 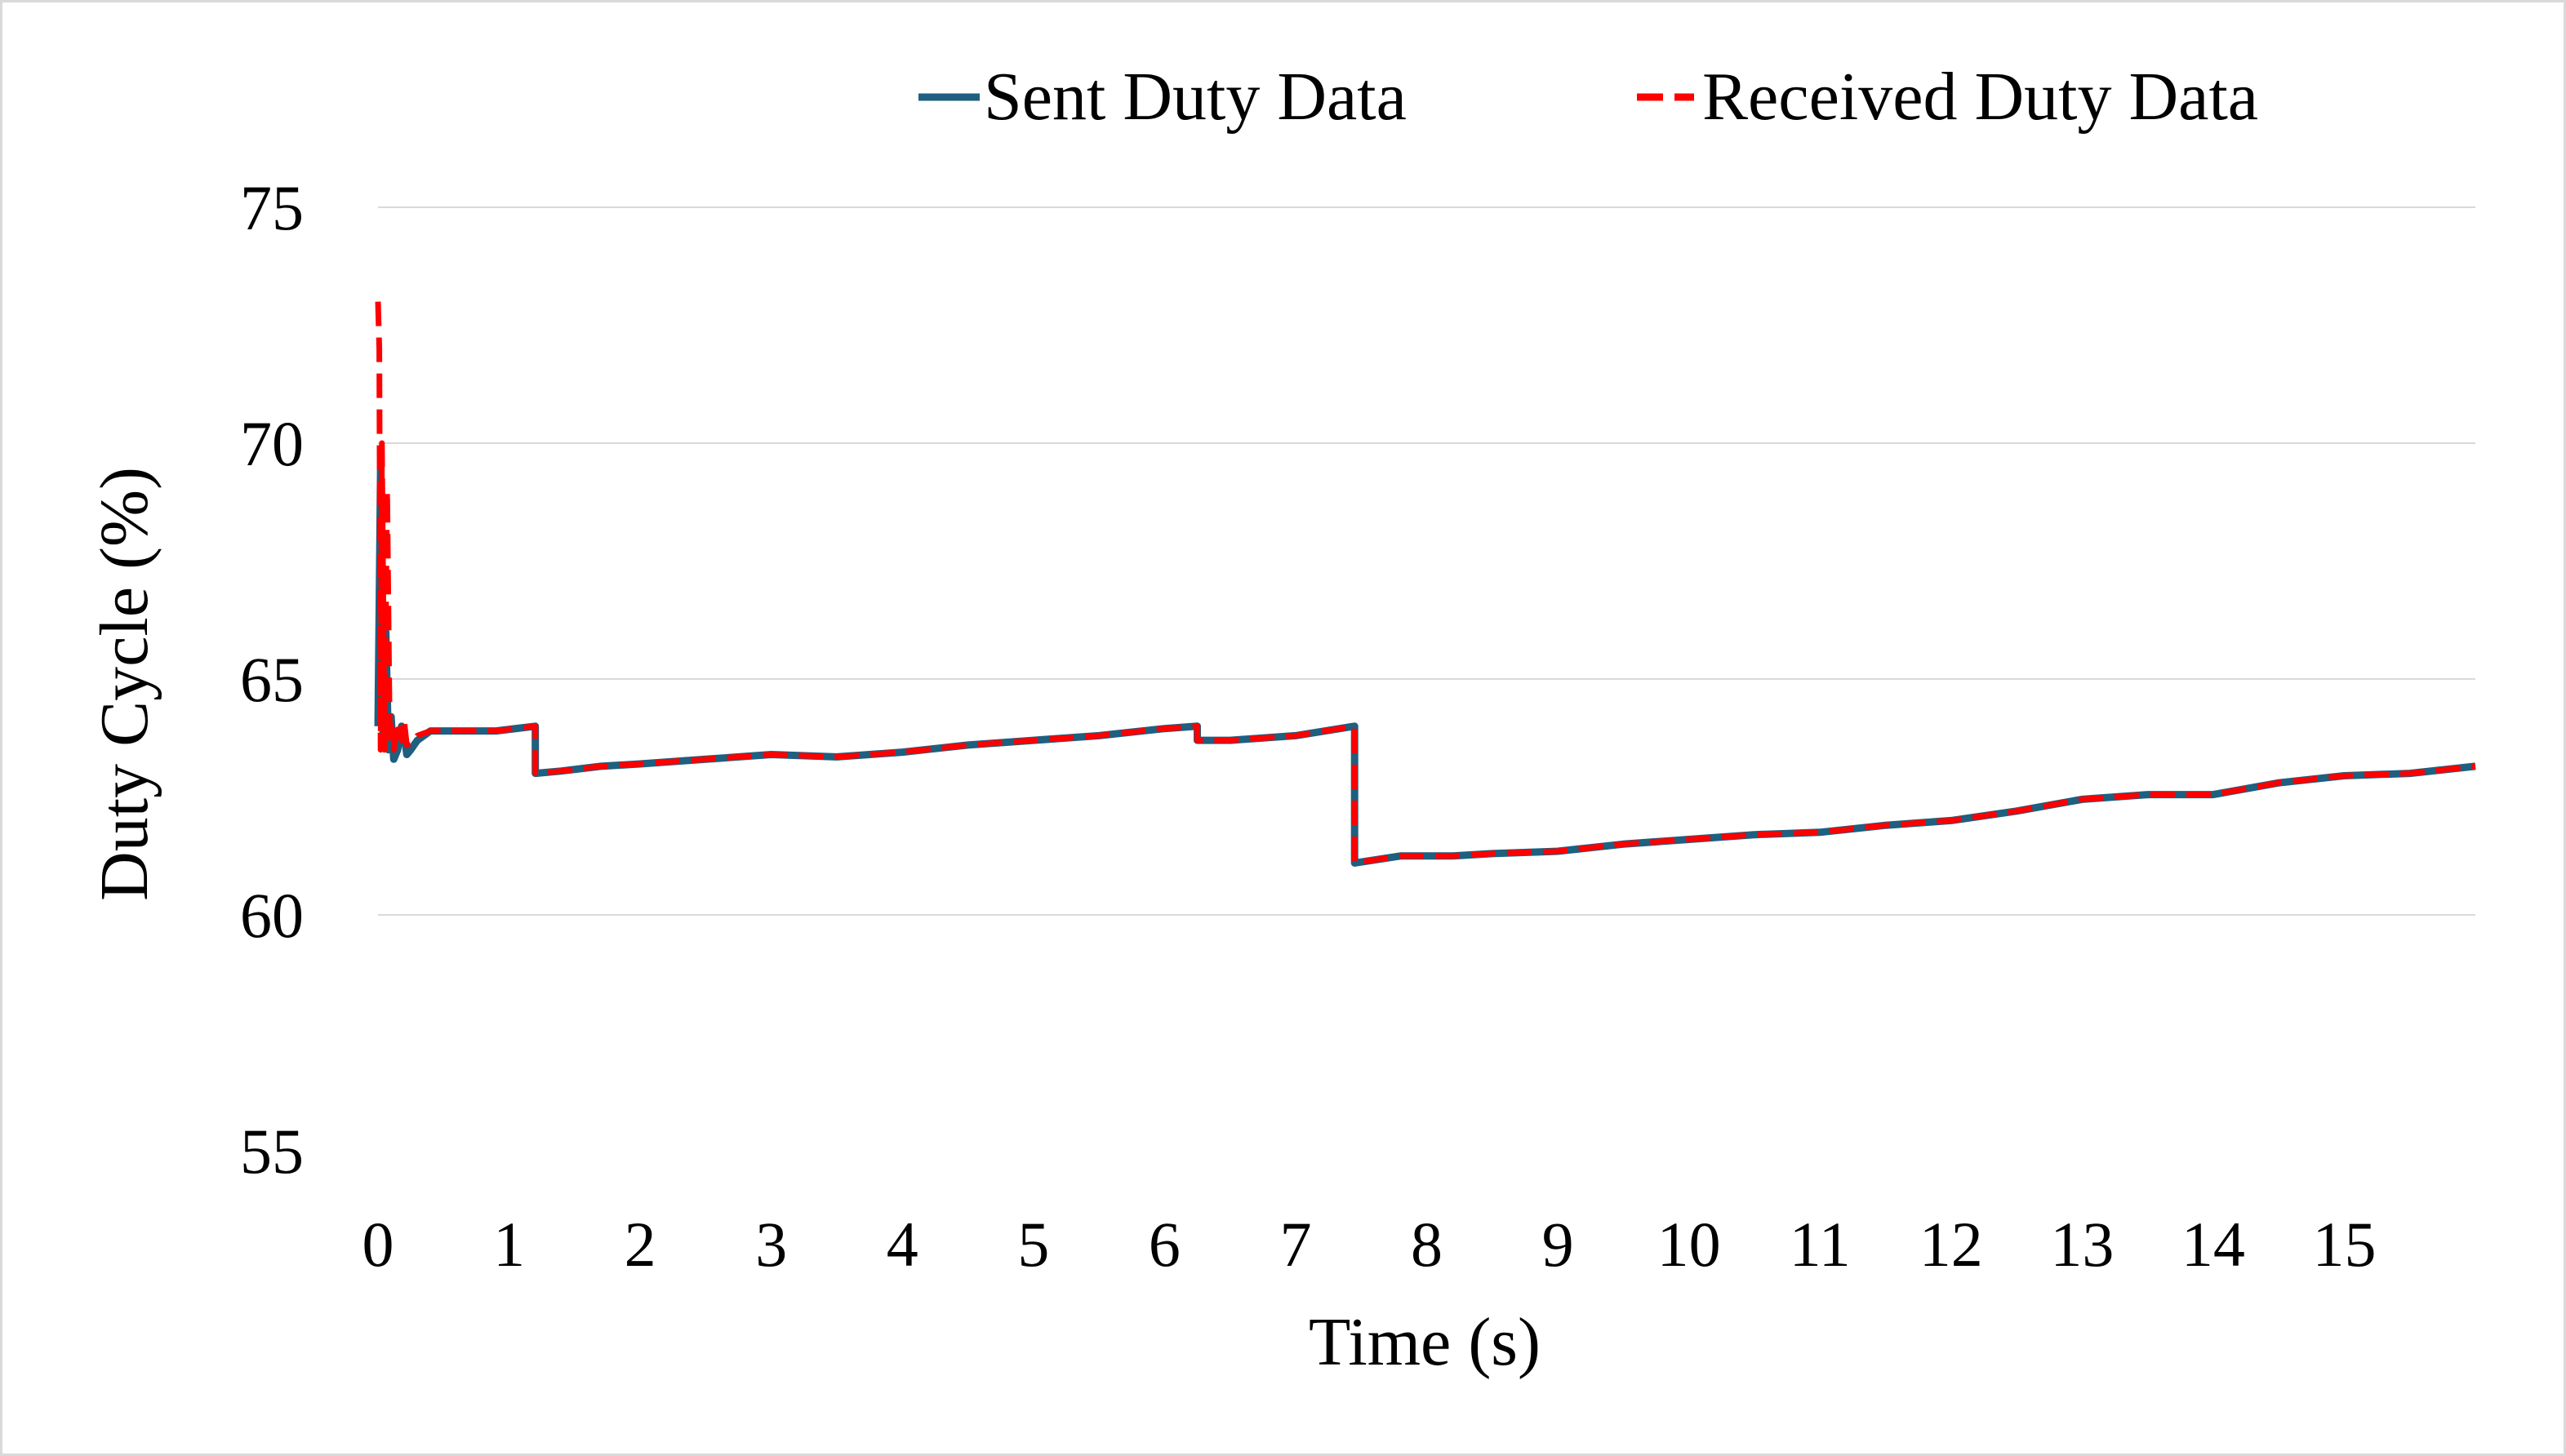 I want to click on x-tick-labels: 0 1 2 3 4 5 6 7 8 9 10 11 12 13 14 15, so click(x=1369, y=1244).